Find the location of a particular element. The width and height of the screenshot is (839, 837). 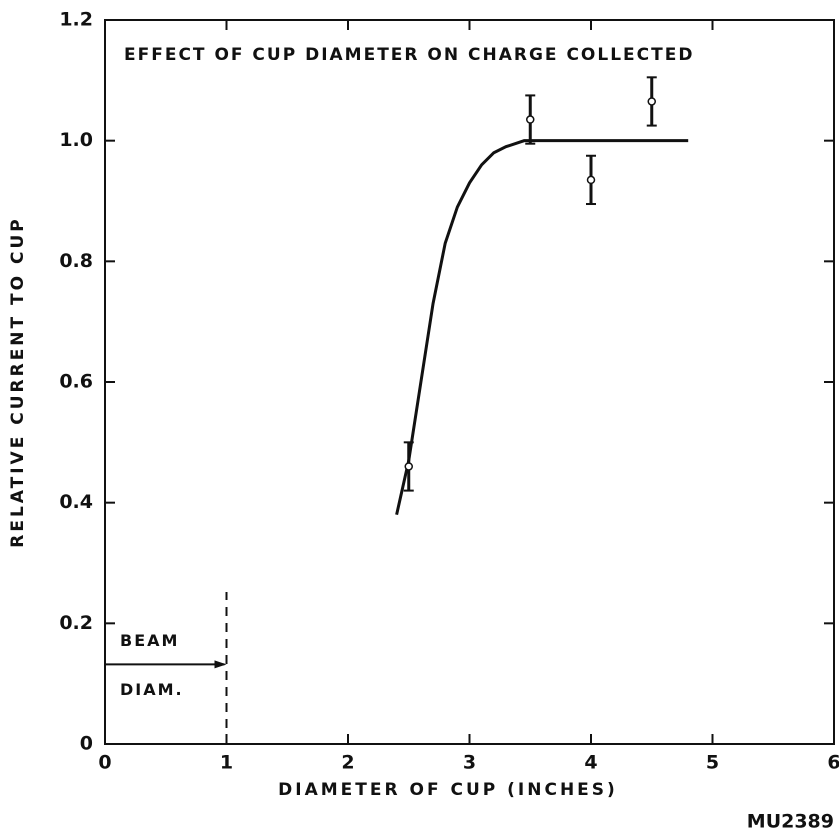

x-tick-label: 3 is located at coordinates (469, 763).